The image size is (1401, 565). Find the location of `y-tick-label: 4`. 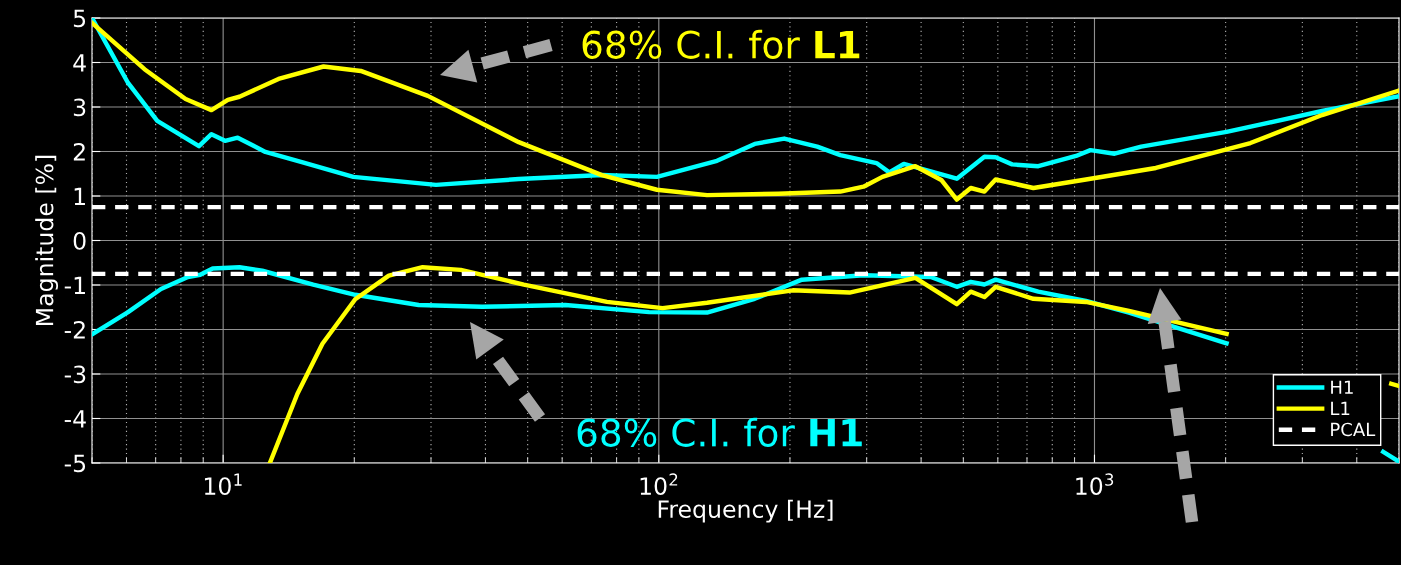

y-tick-label: 4 is located at coordinates (79, 63).